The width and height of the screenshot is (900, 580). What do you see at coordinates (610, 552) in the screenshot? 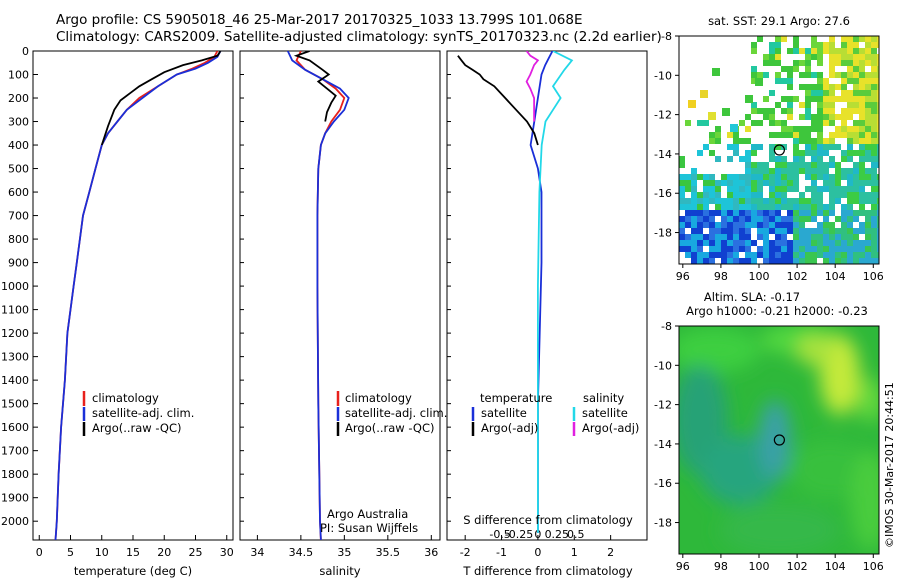
I see `x-tick-label: 2` at bounding box center [610, 552].